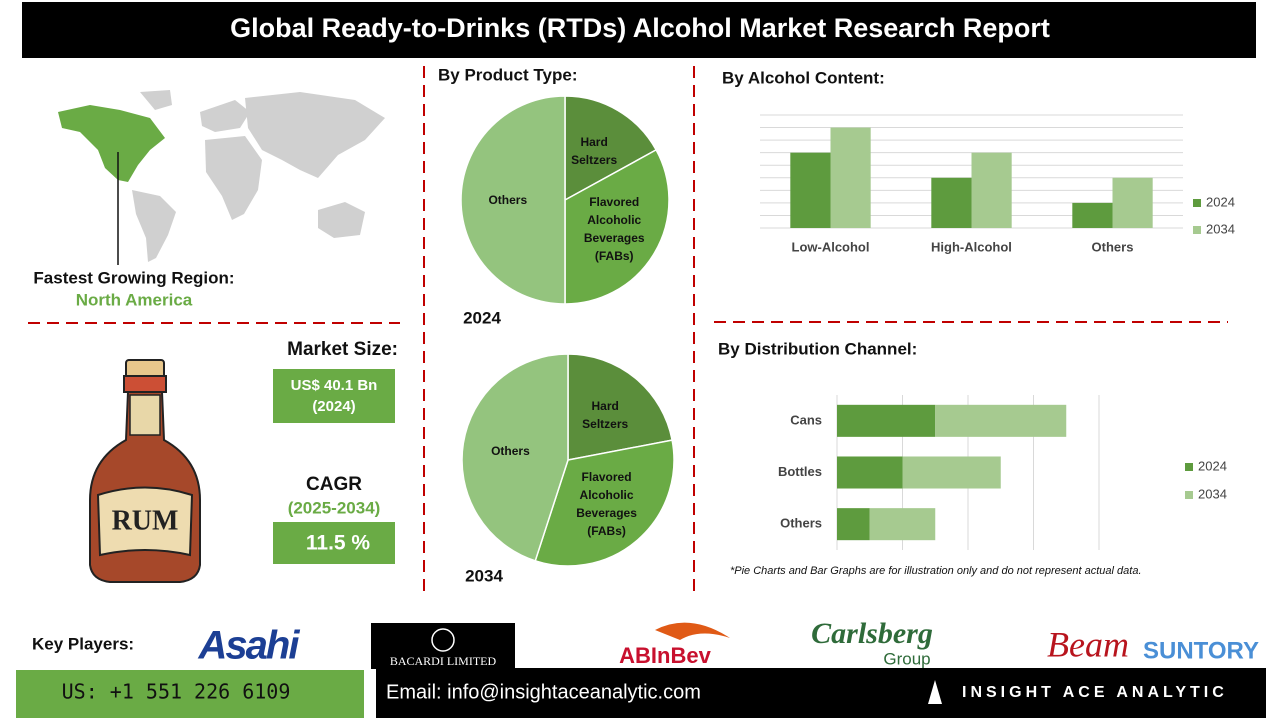 The height and width of the screenshot is (720, 1280). I want to click on logo-carlsberg: Carlsberg, so click(872, 633).